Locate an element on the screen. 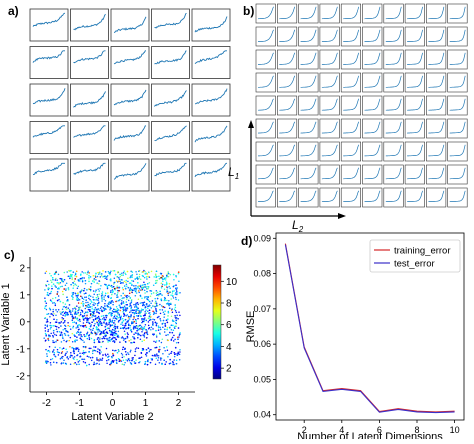  colorbar-tick-label: 10 is located at coordinates (232, 282).